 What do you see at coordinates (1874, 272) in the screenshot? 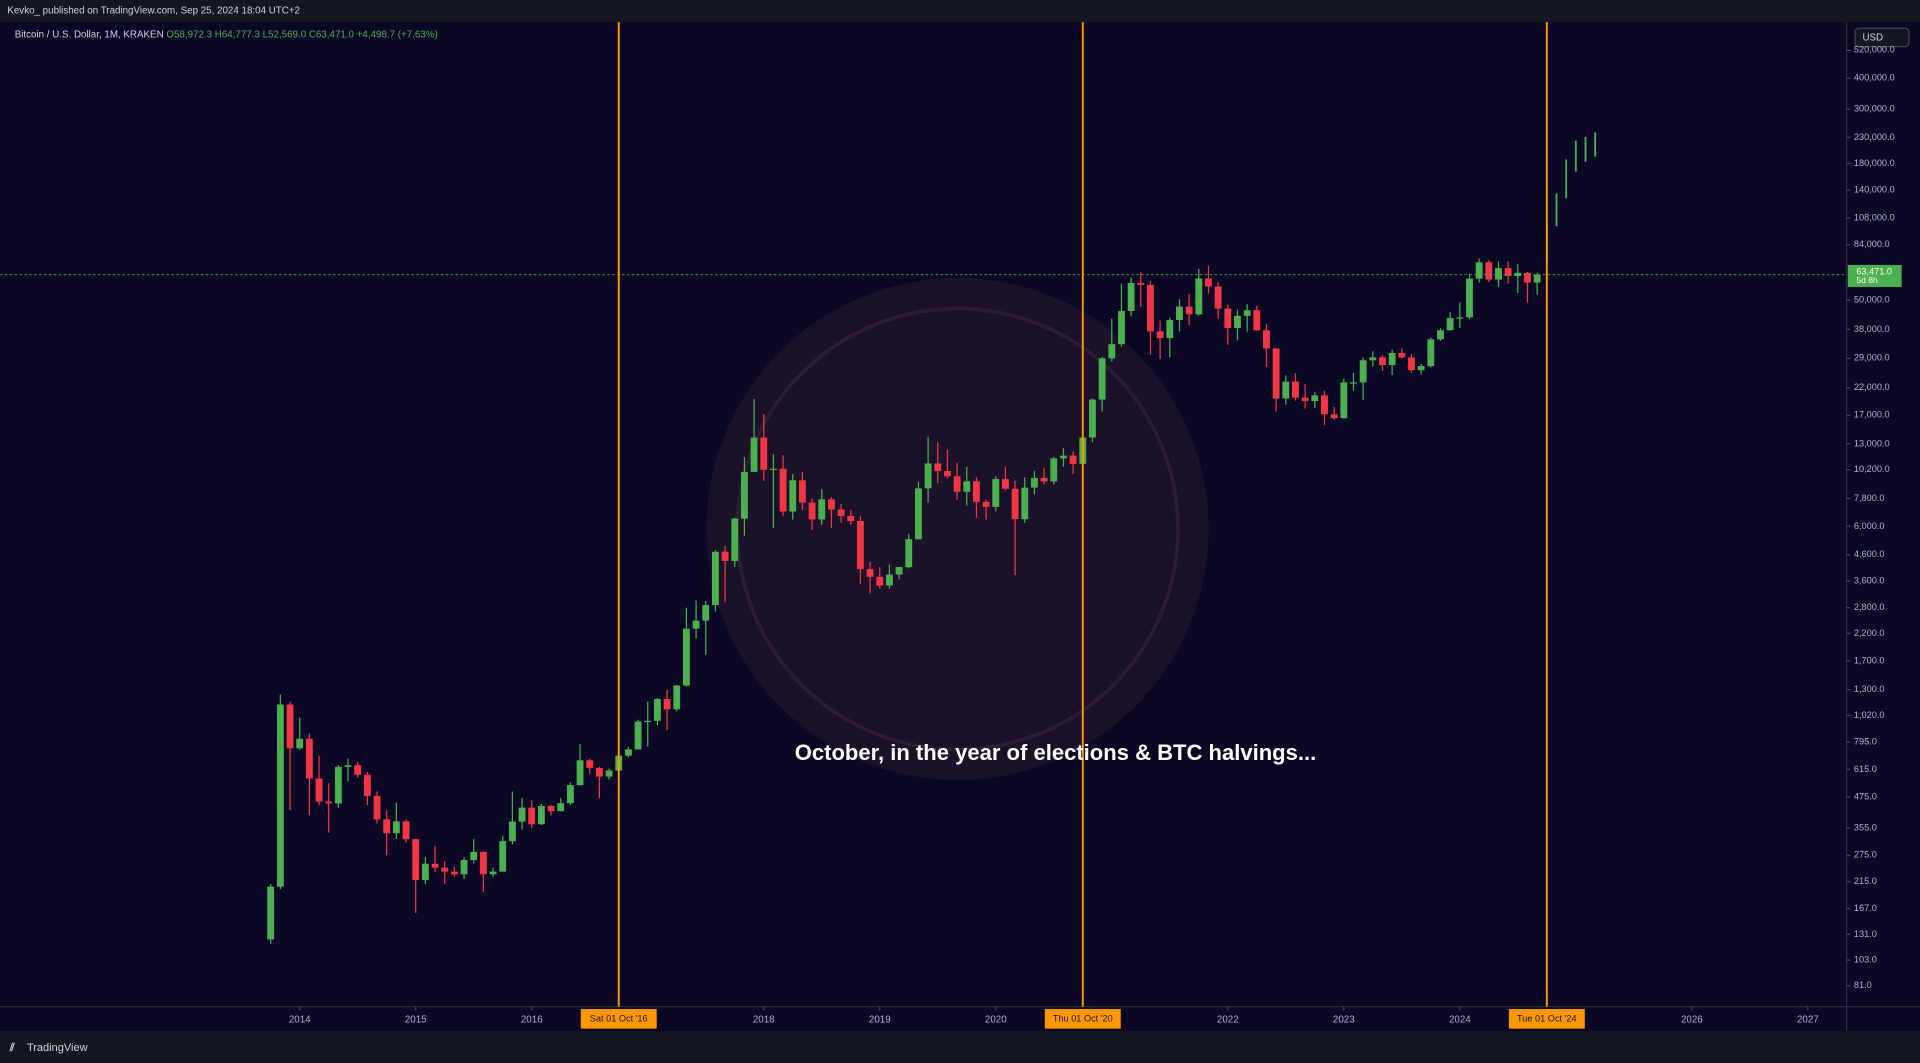
I see `last-price-label: 63,471.0` at bounding box center [1874, 272].